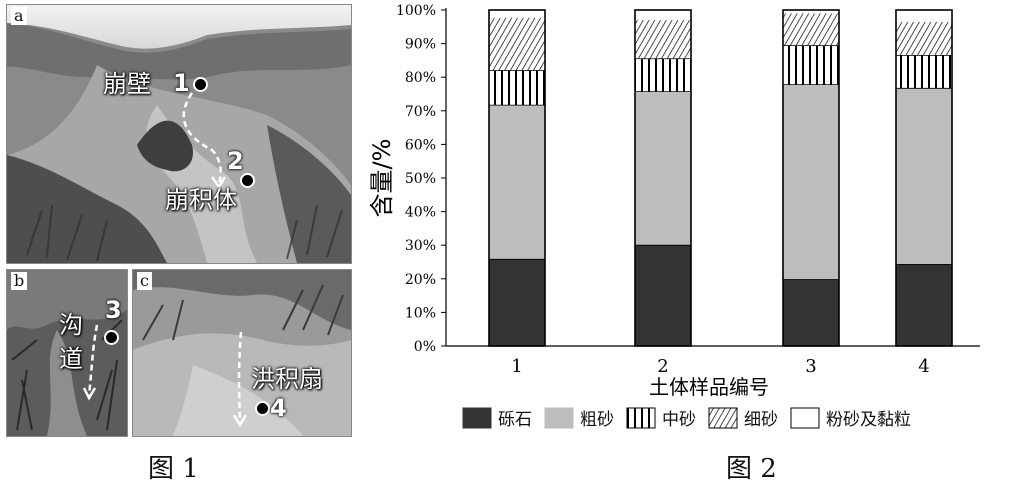 Image resolution: width=1019 pixels, height=485 pixels. What do you see at coordinates (420, 45) in the screenshot?
I see `y-tick-label: 90%` at bounding box center [420, 45].